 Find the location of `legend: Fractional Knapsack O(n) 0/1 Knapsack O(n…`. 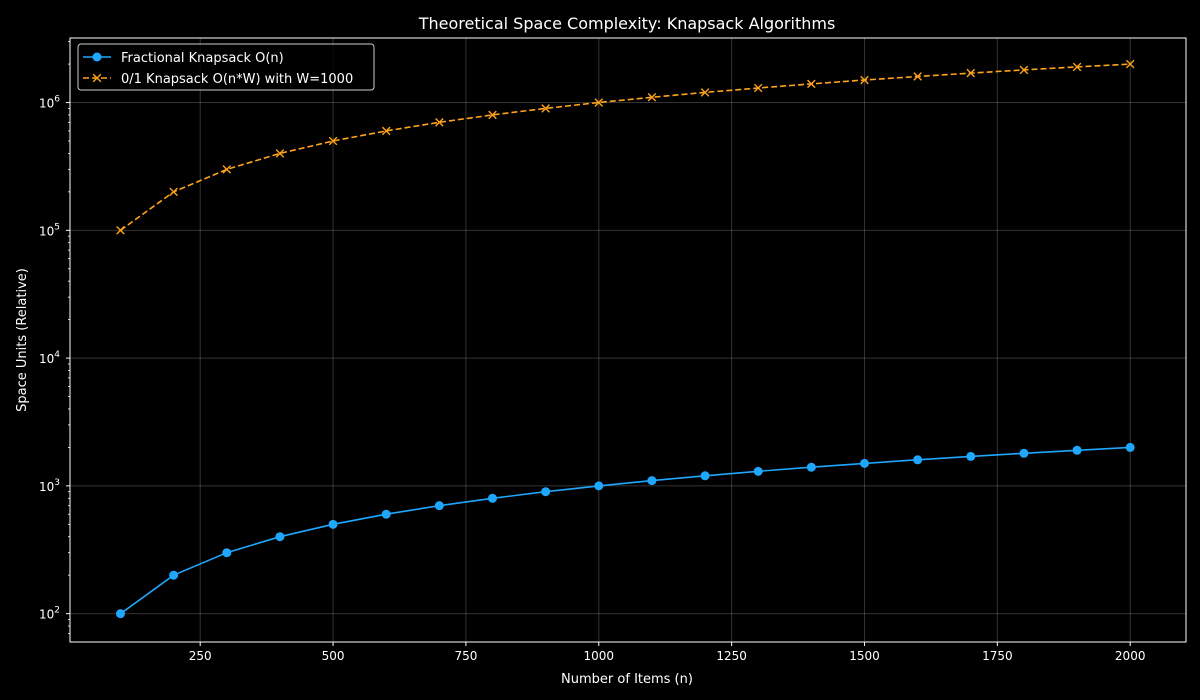

legend: Fractional Knapsack O(n) 0/1 Knapsack O(n… is located at coordinates (226, 67).